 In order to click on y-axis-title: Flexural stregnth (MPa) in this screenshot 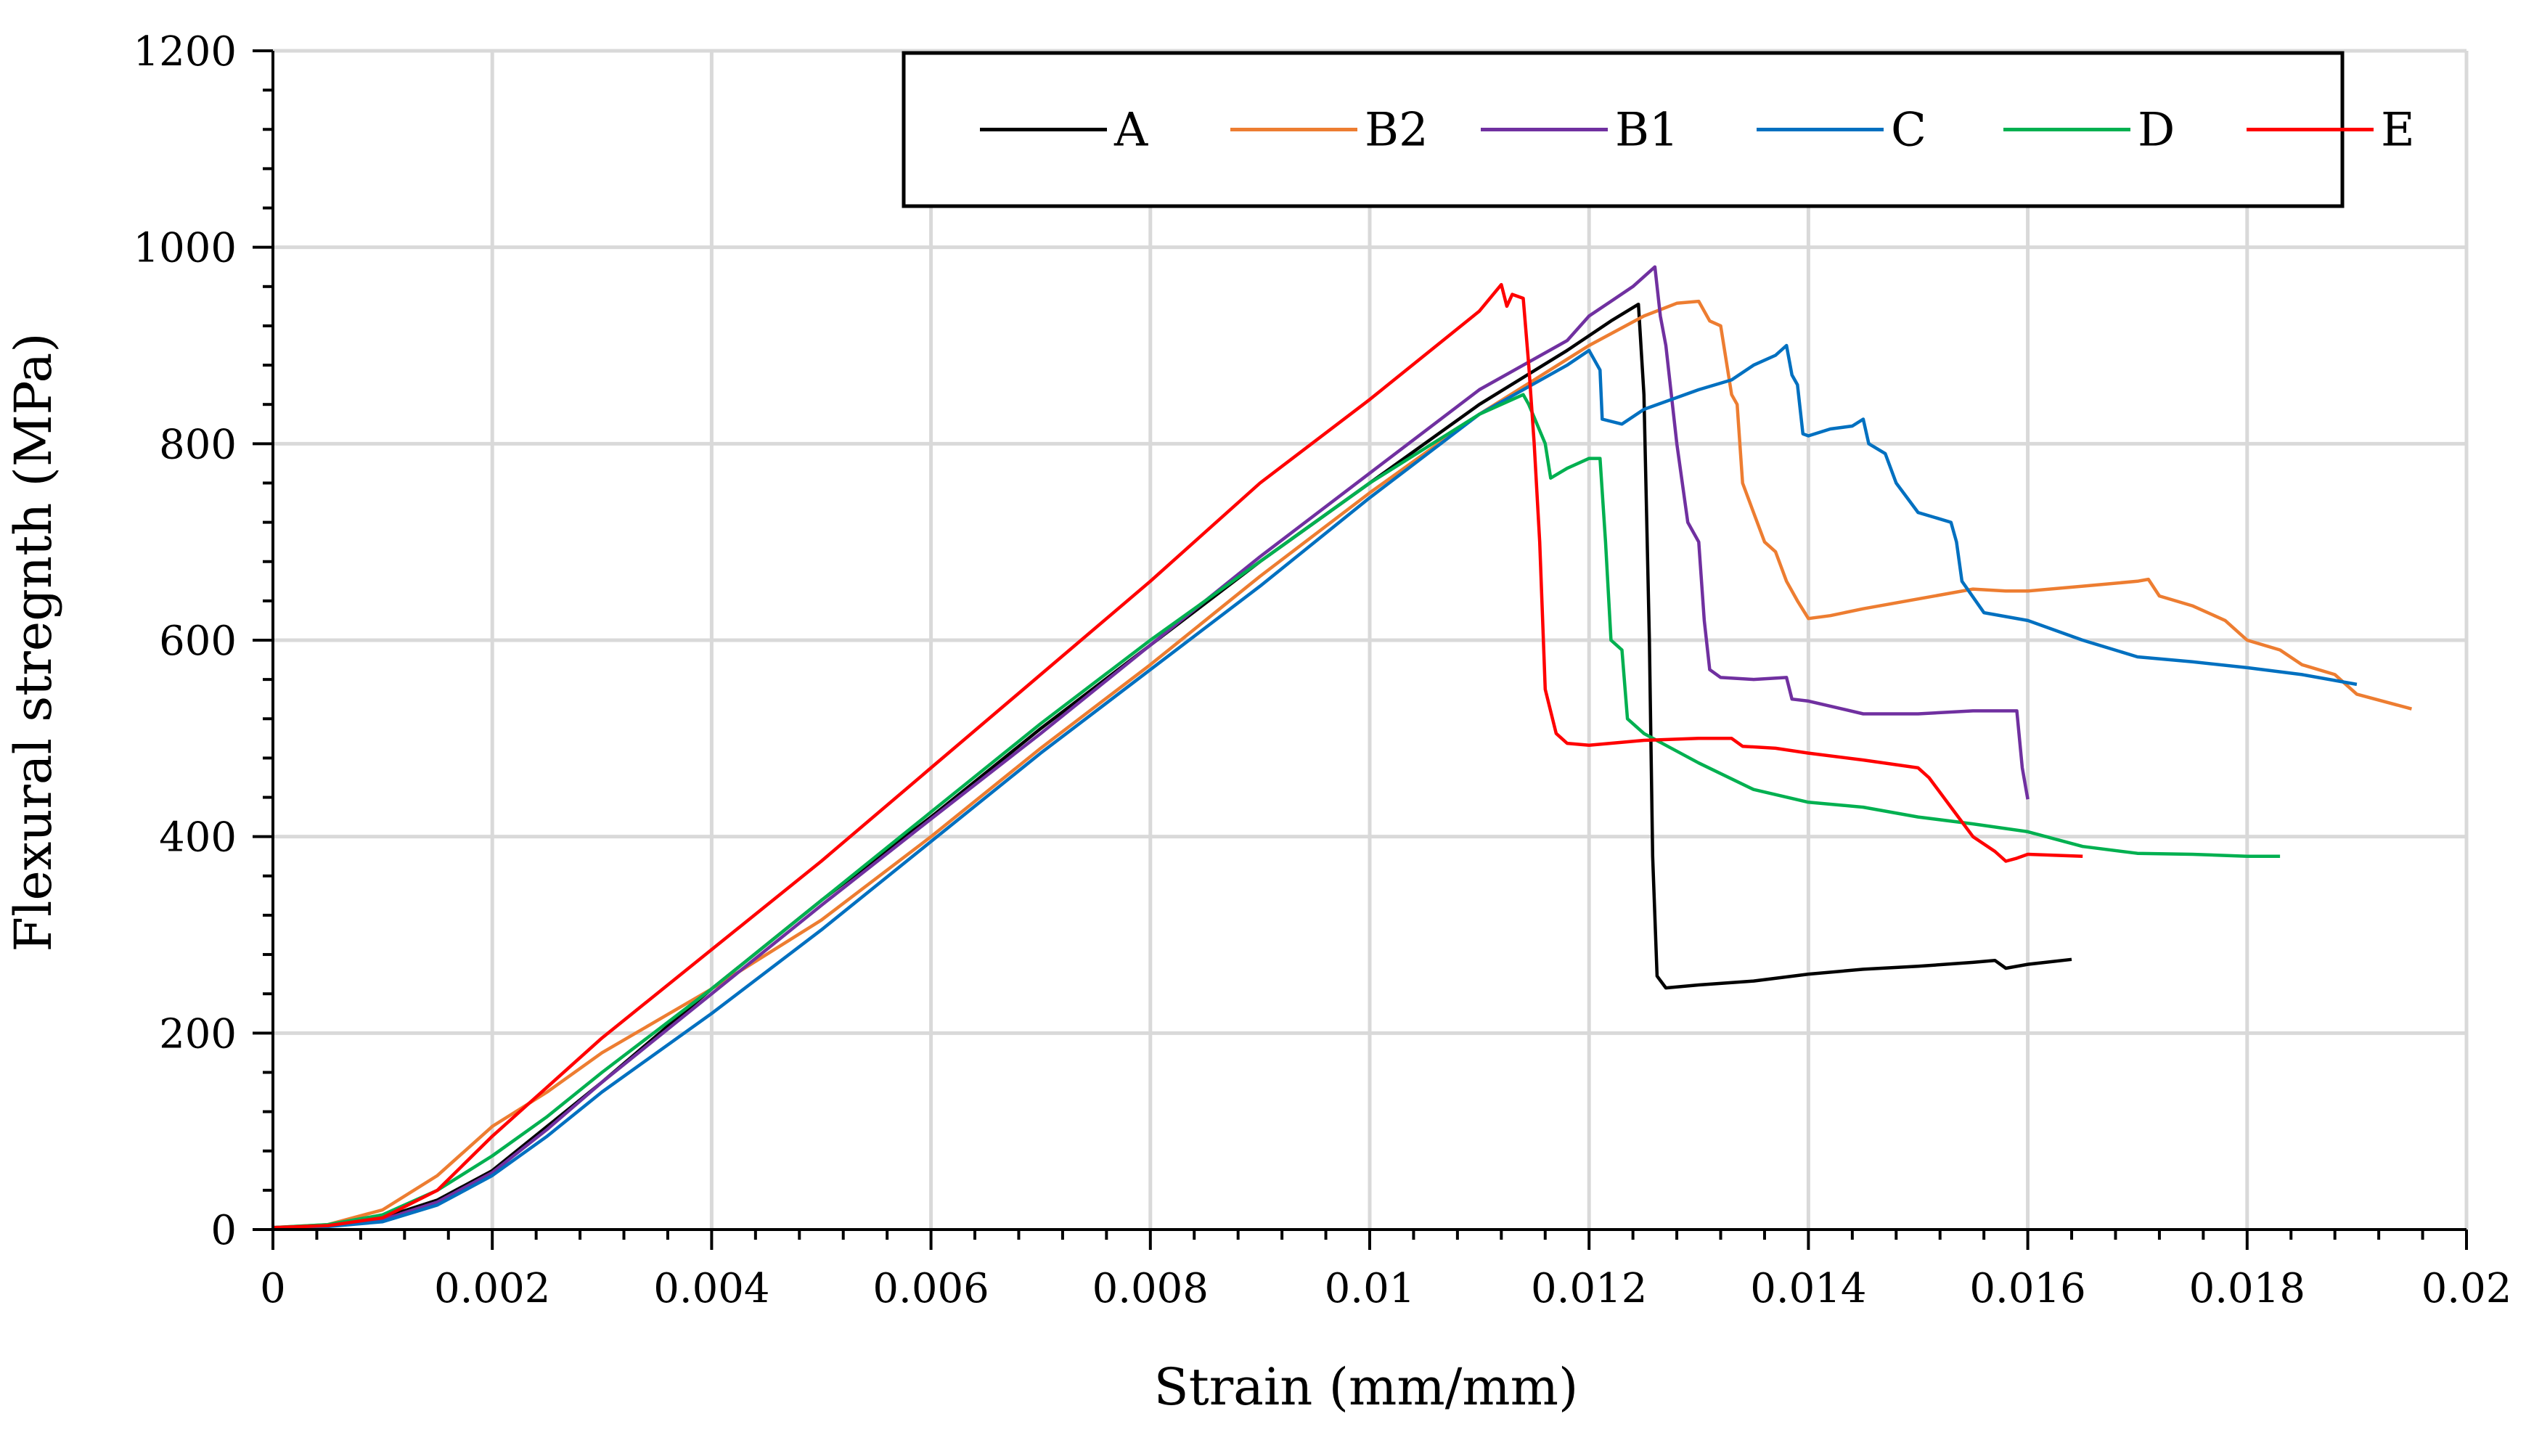, I will do `click(33, 642)`.